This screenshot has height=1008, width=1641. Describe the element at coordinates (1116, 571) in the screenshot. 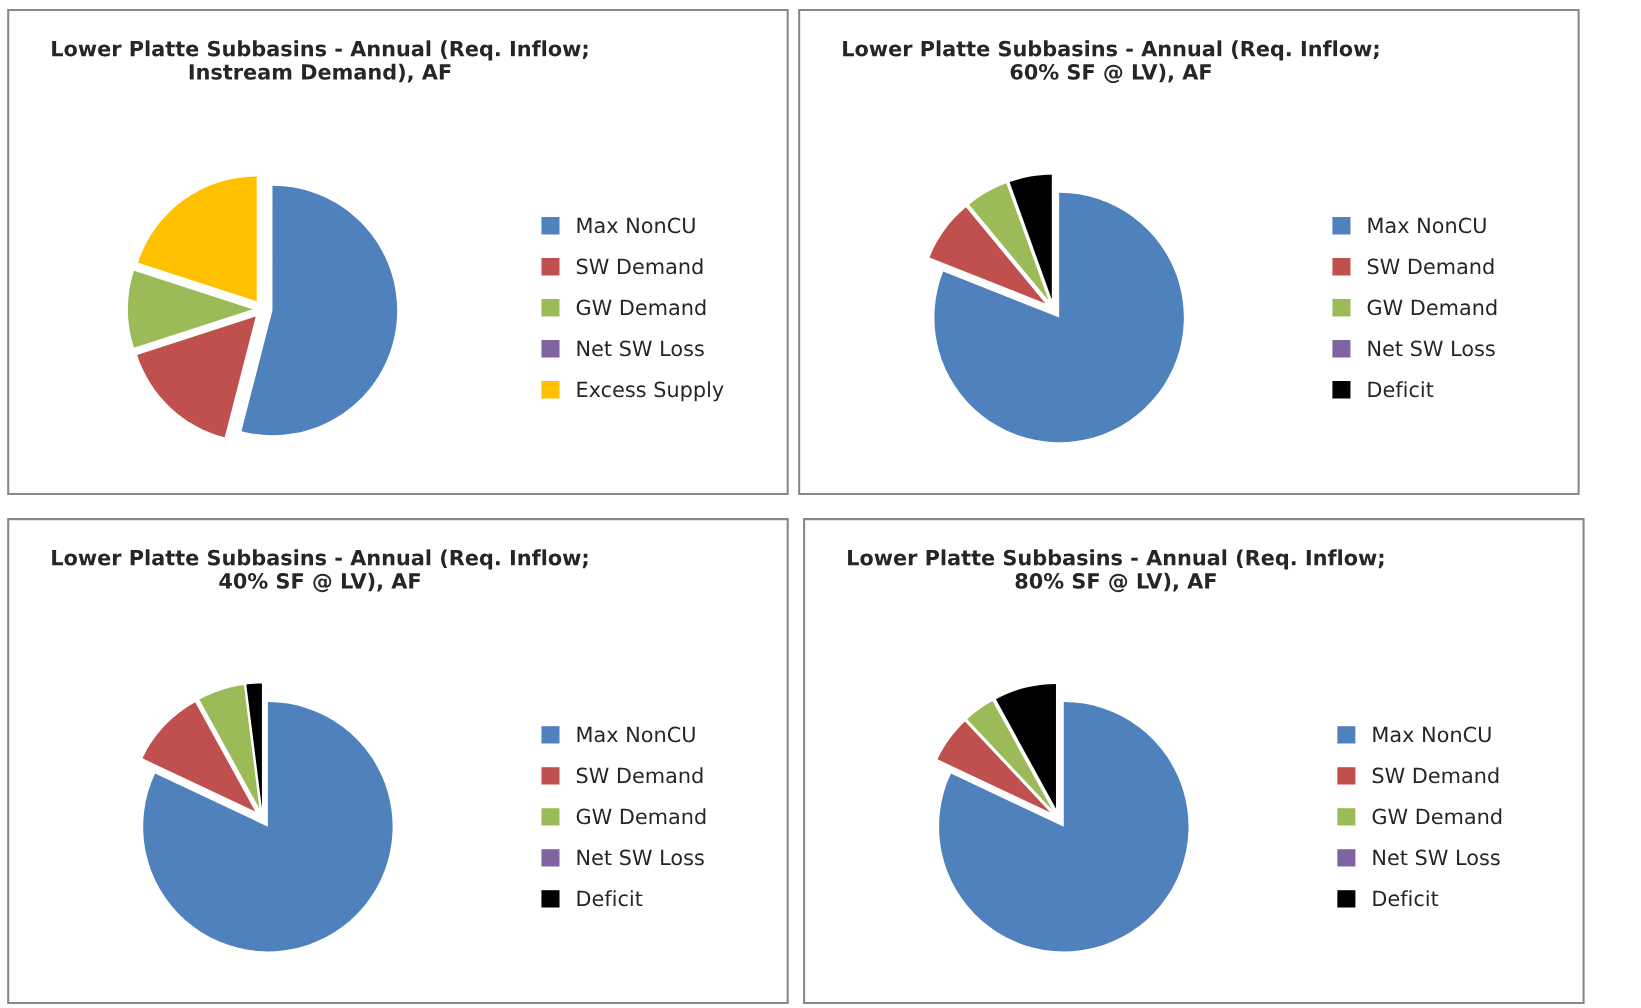

I see `chart-title: Lower Platte Subbasins - Annual (Req. Inflow; 80% SF @ LV), AF` at that location.